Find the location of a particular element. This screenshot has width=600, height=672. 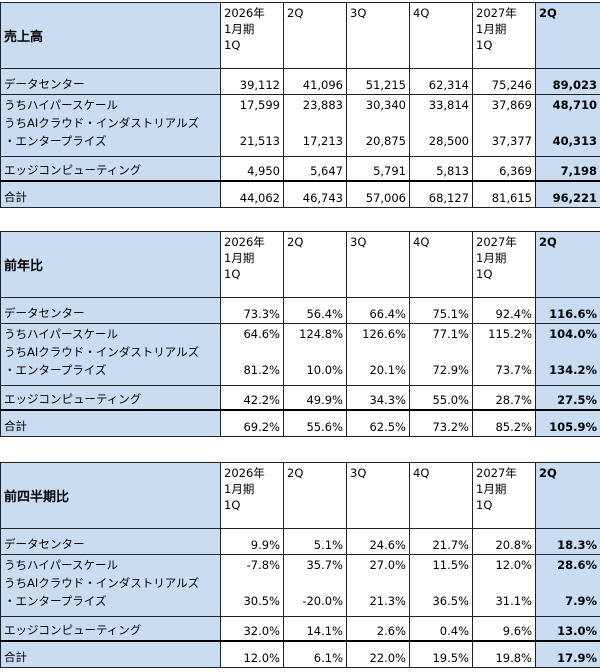

header-row: 前年比 2026年 1月期 1Q 2Q 3Q 4Q 2027年 1月期 1Q 2Q is located at coordinates (300, 264).